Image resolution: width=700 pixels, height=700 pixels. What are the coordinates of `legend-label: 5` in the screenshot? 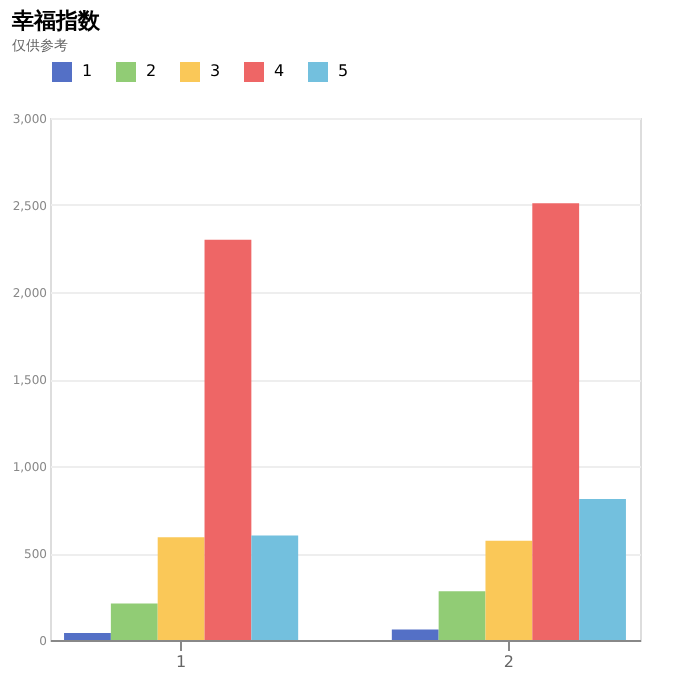 It's located at (343, 71).